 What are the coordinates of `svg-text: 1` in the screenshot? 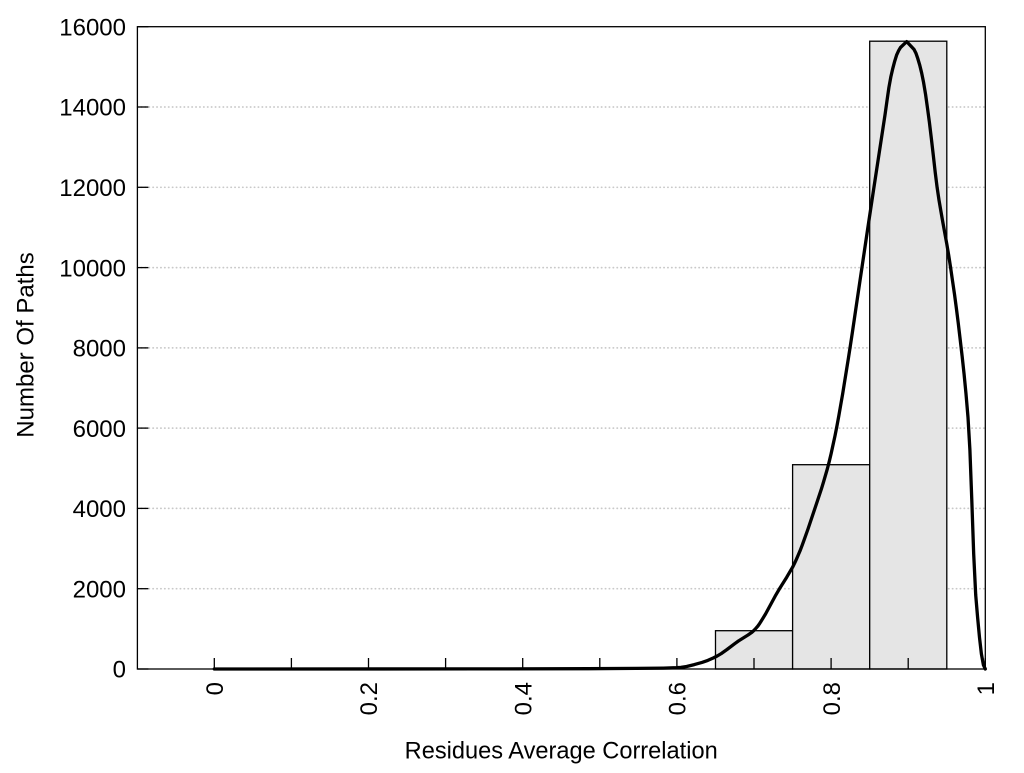 It's located at (986, 688).